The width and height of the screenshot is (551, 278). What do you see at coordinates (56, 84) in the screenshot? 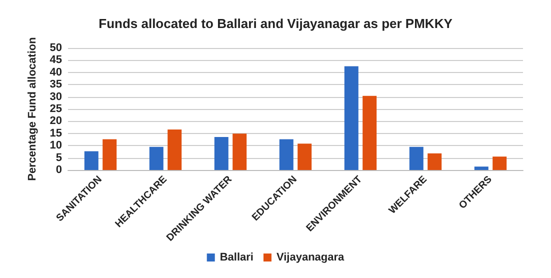
I see `y-tick-label: 35` at bounding box center [56, 84].